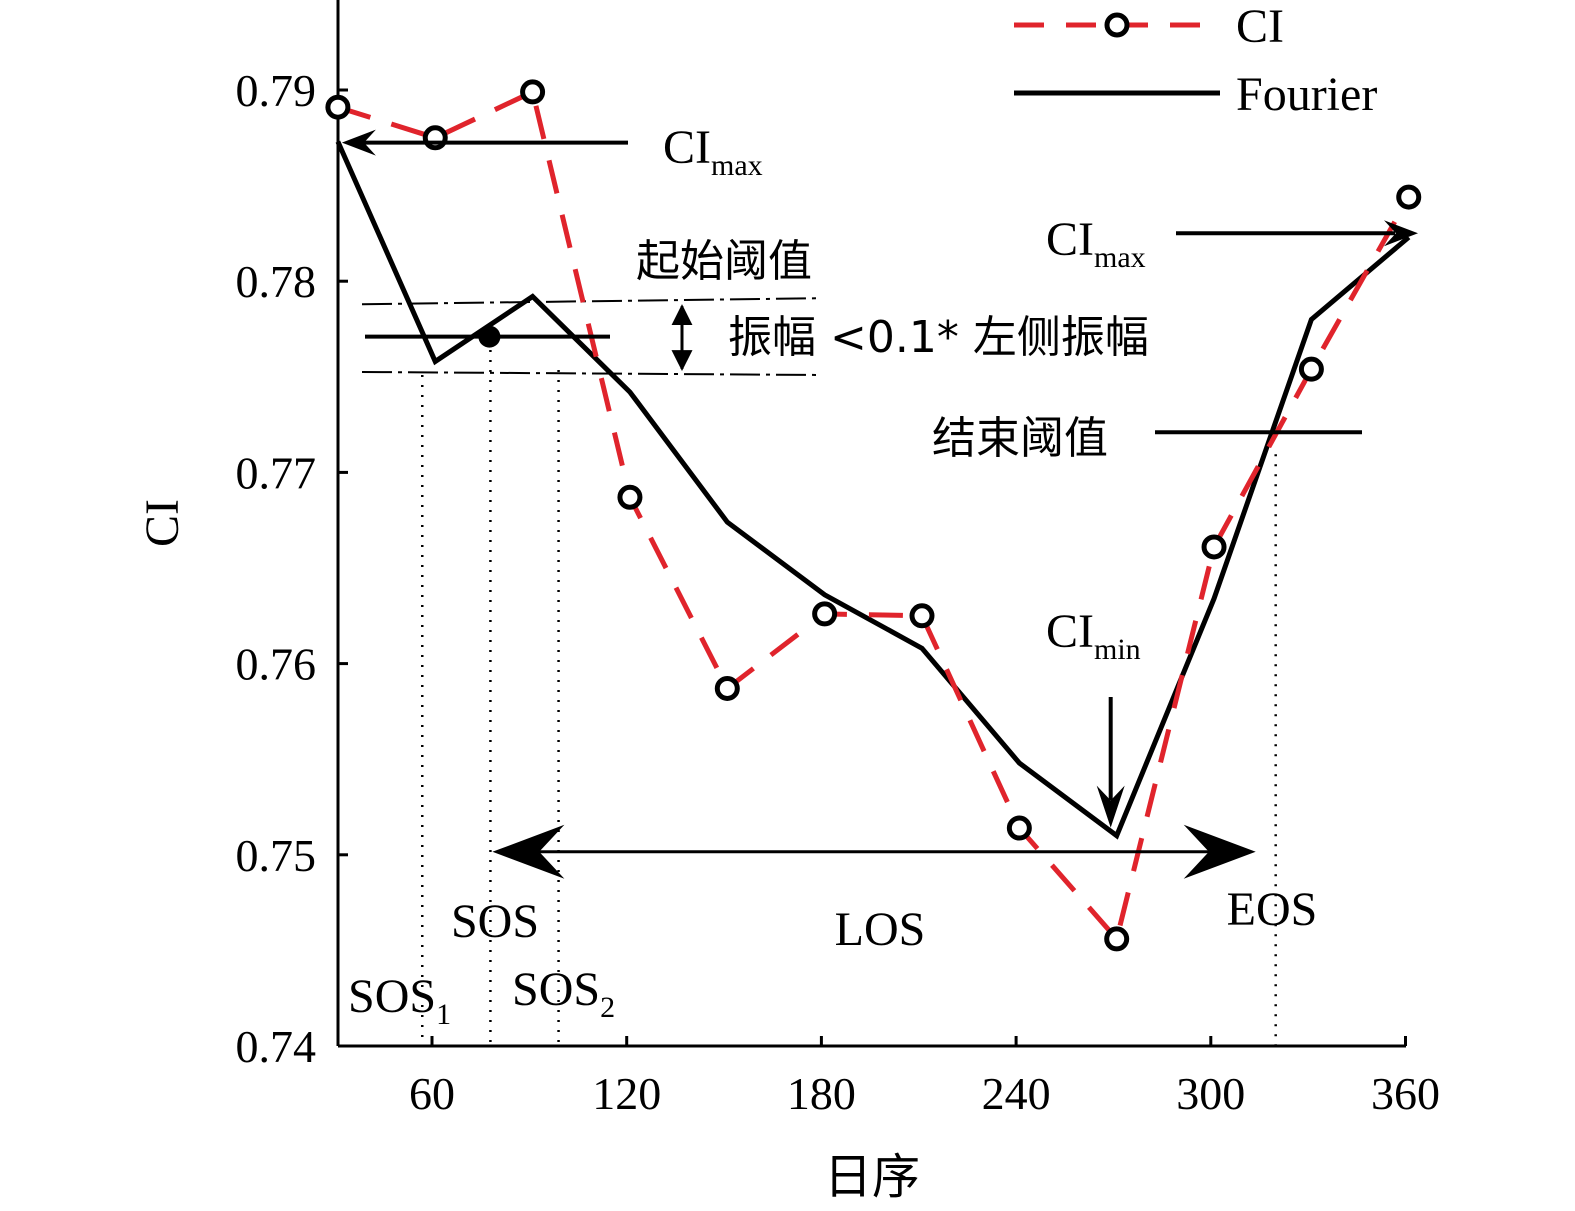 Image resolution: width=1575 pixels, height=1211 pixels. I want to click on eos-label: EOS, so click(1272, 909).